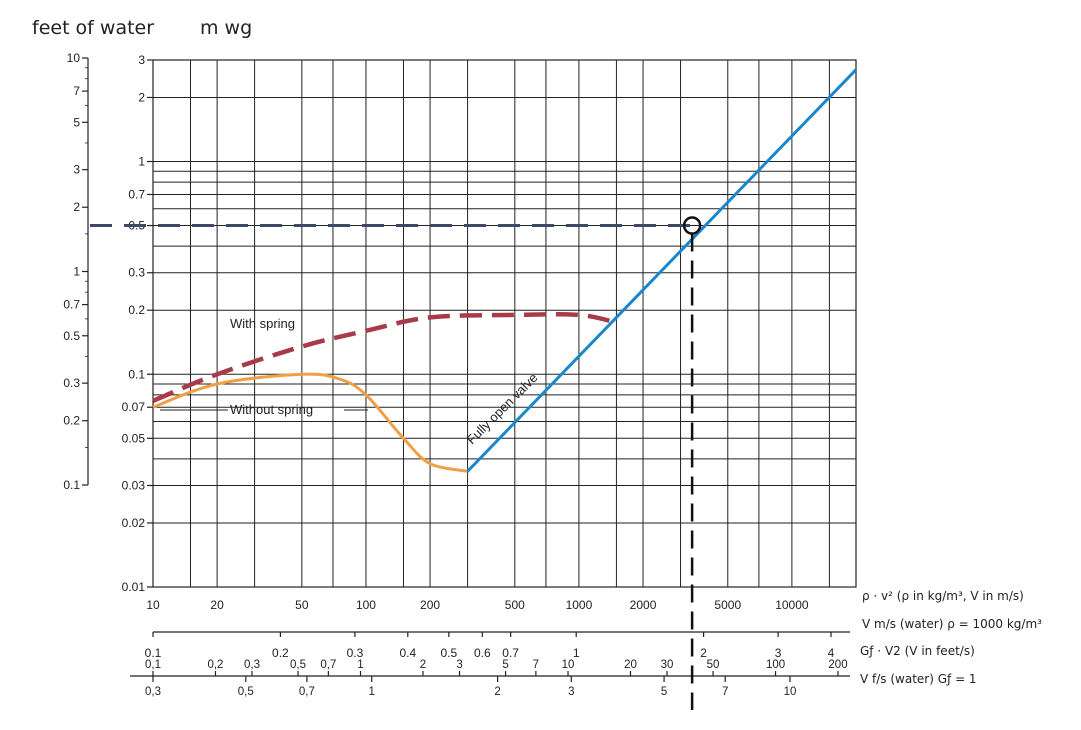 The height and width of the screenshot is (730, 1081). I want to click on vfs-tick-label: 5, so click(664, 692).